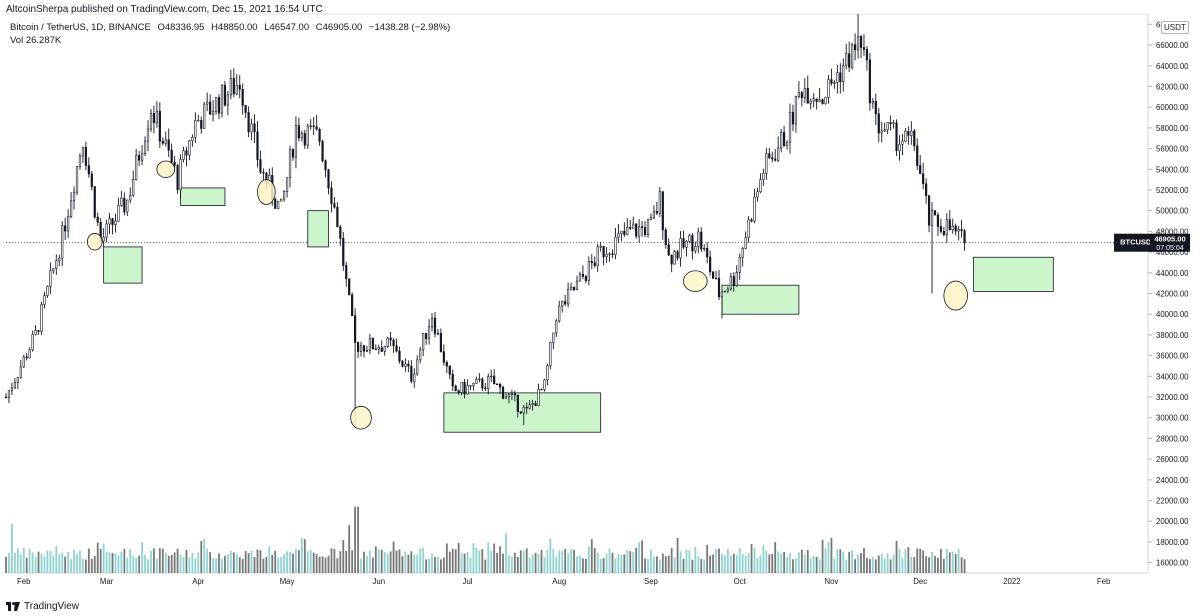  Describe the element at coordinates (955, 295) in the screenshot. I see `highlight-circle` at that location.